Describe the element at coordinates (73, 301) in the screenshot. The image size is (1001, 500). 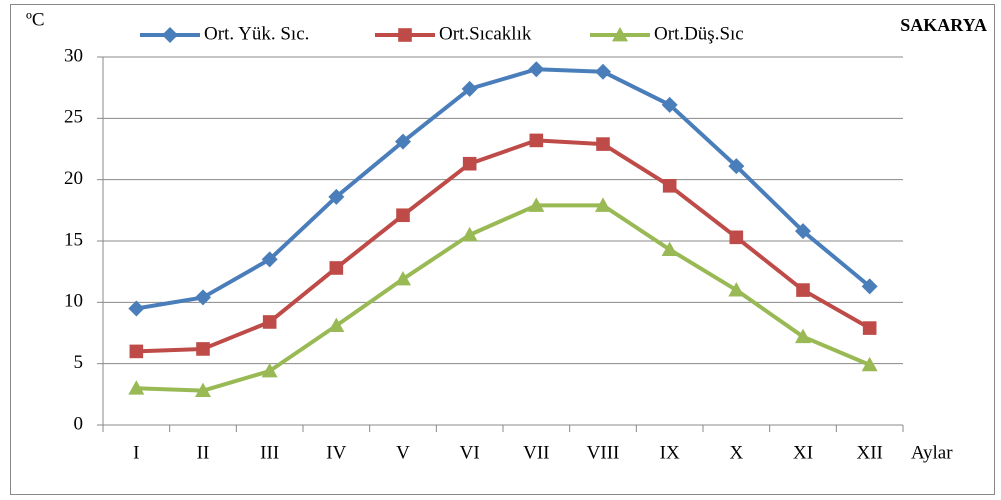
I see `y-tick-label: 10` at that location.